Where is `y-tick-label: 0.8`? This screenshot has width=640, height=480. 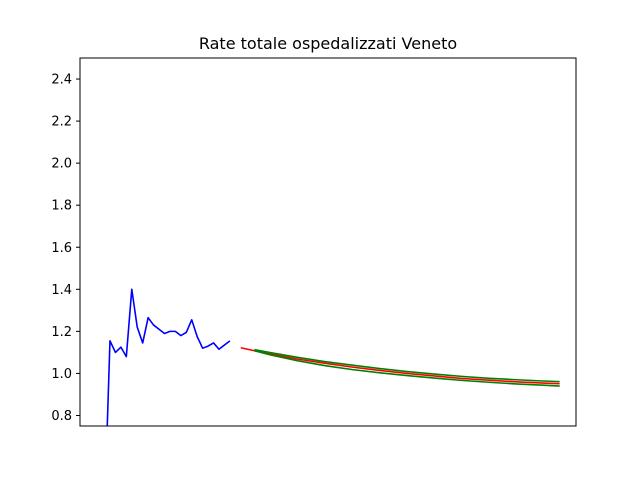 y-tick-label: 0.8 is located at coordinates (61, 416).